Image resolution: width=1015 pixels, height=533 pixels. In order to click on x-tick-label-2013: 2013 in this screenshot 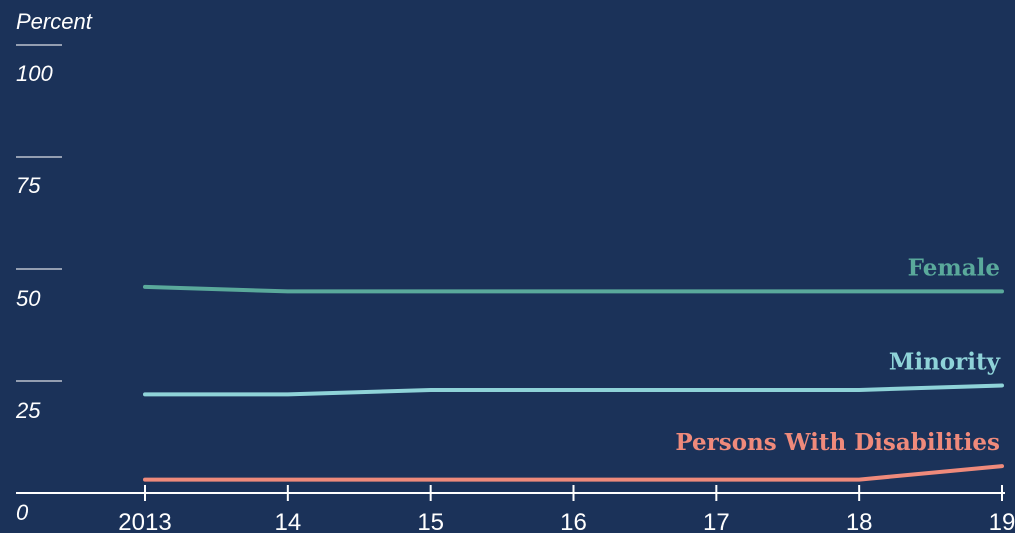, I will do `click(144, 521)`.